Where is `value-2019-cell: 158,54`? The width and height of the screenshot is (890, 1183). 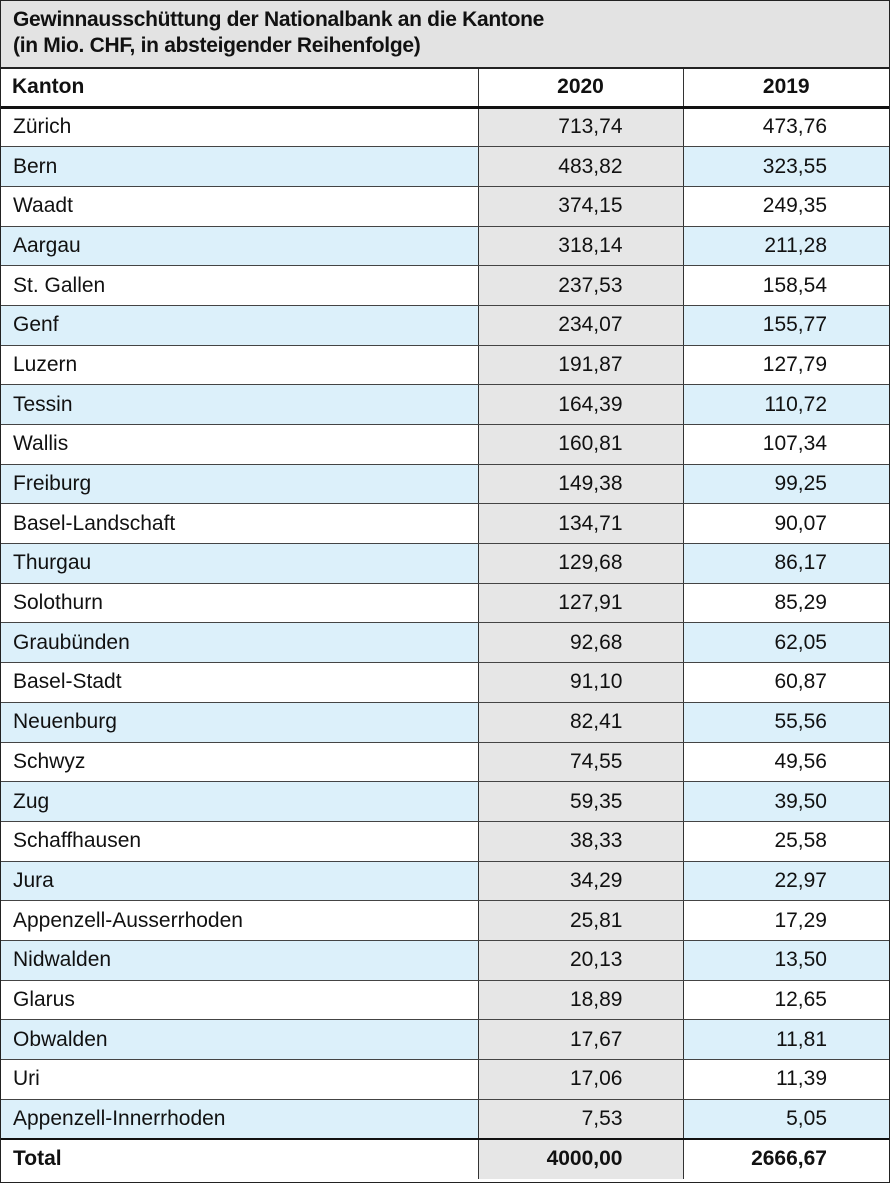
value-2019-cell: 158,54 is located at coordinates (785, 285).